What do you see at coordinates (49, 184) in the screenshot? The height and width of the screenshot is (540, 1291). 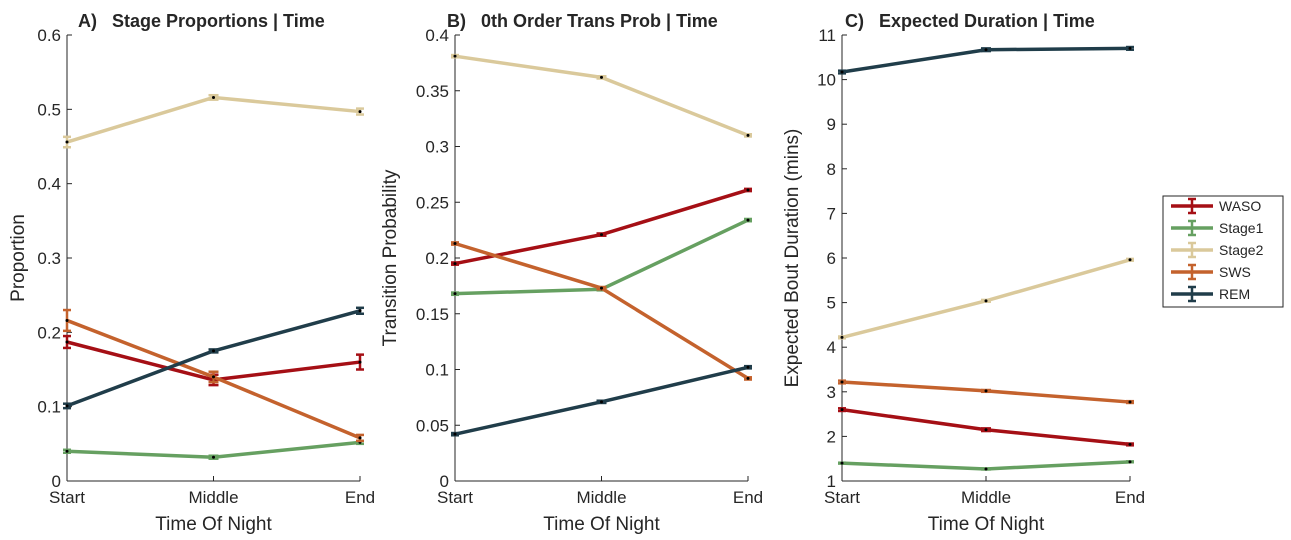 I see `y-tick-label: 0.4` at bounding box center [49, 184].